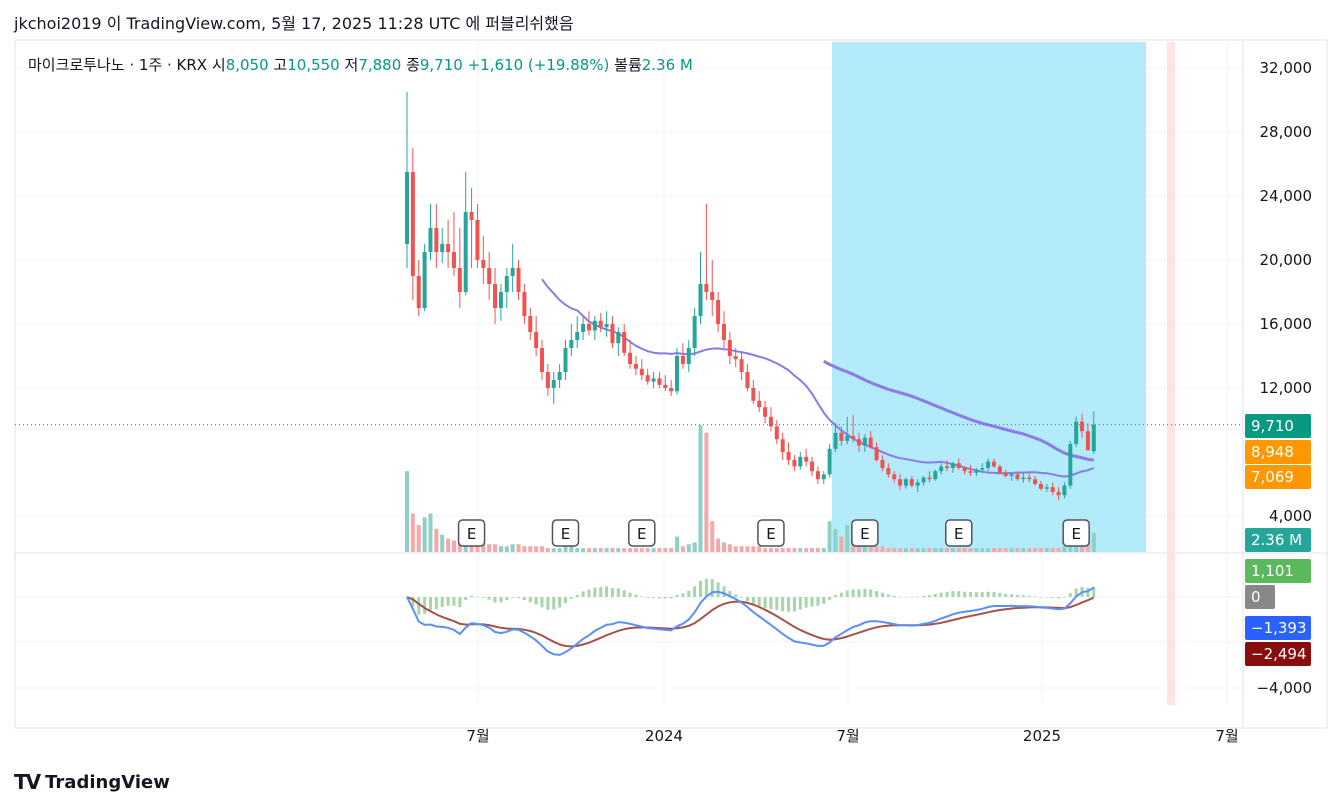  I want to click on close-label: 종, so click(413, 65).